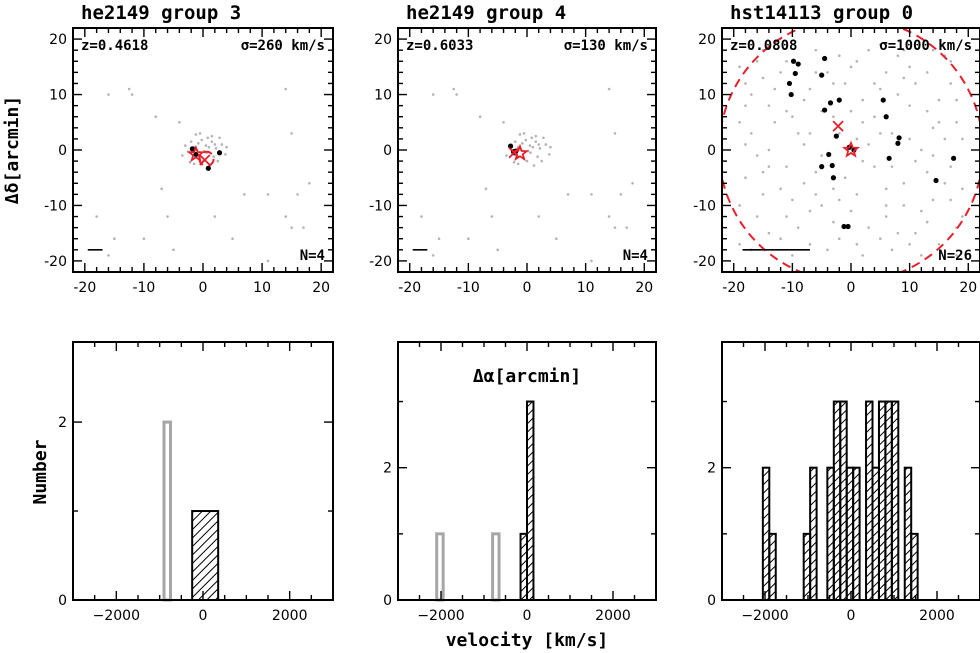 The height and width of the screenshot is (653, 980). I want to click on x-tick-label: -10, so click(792, 288).